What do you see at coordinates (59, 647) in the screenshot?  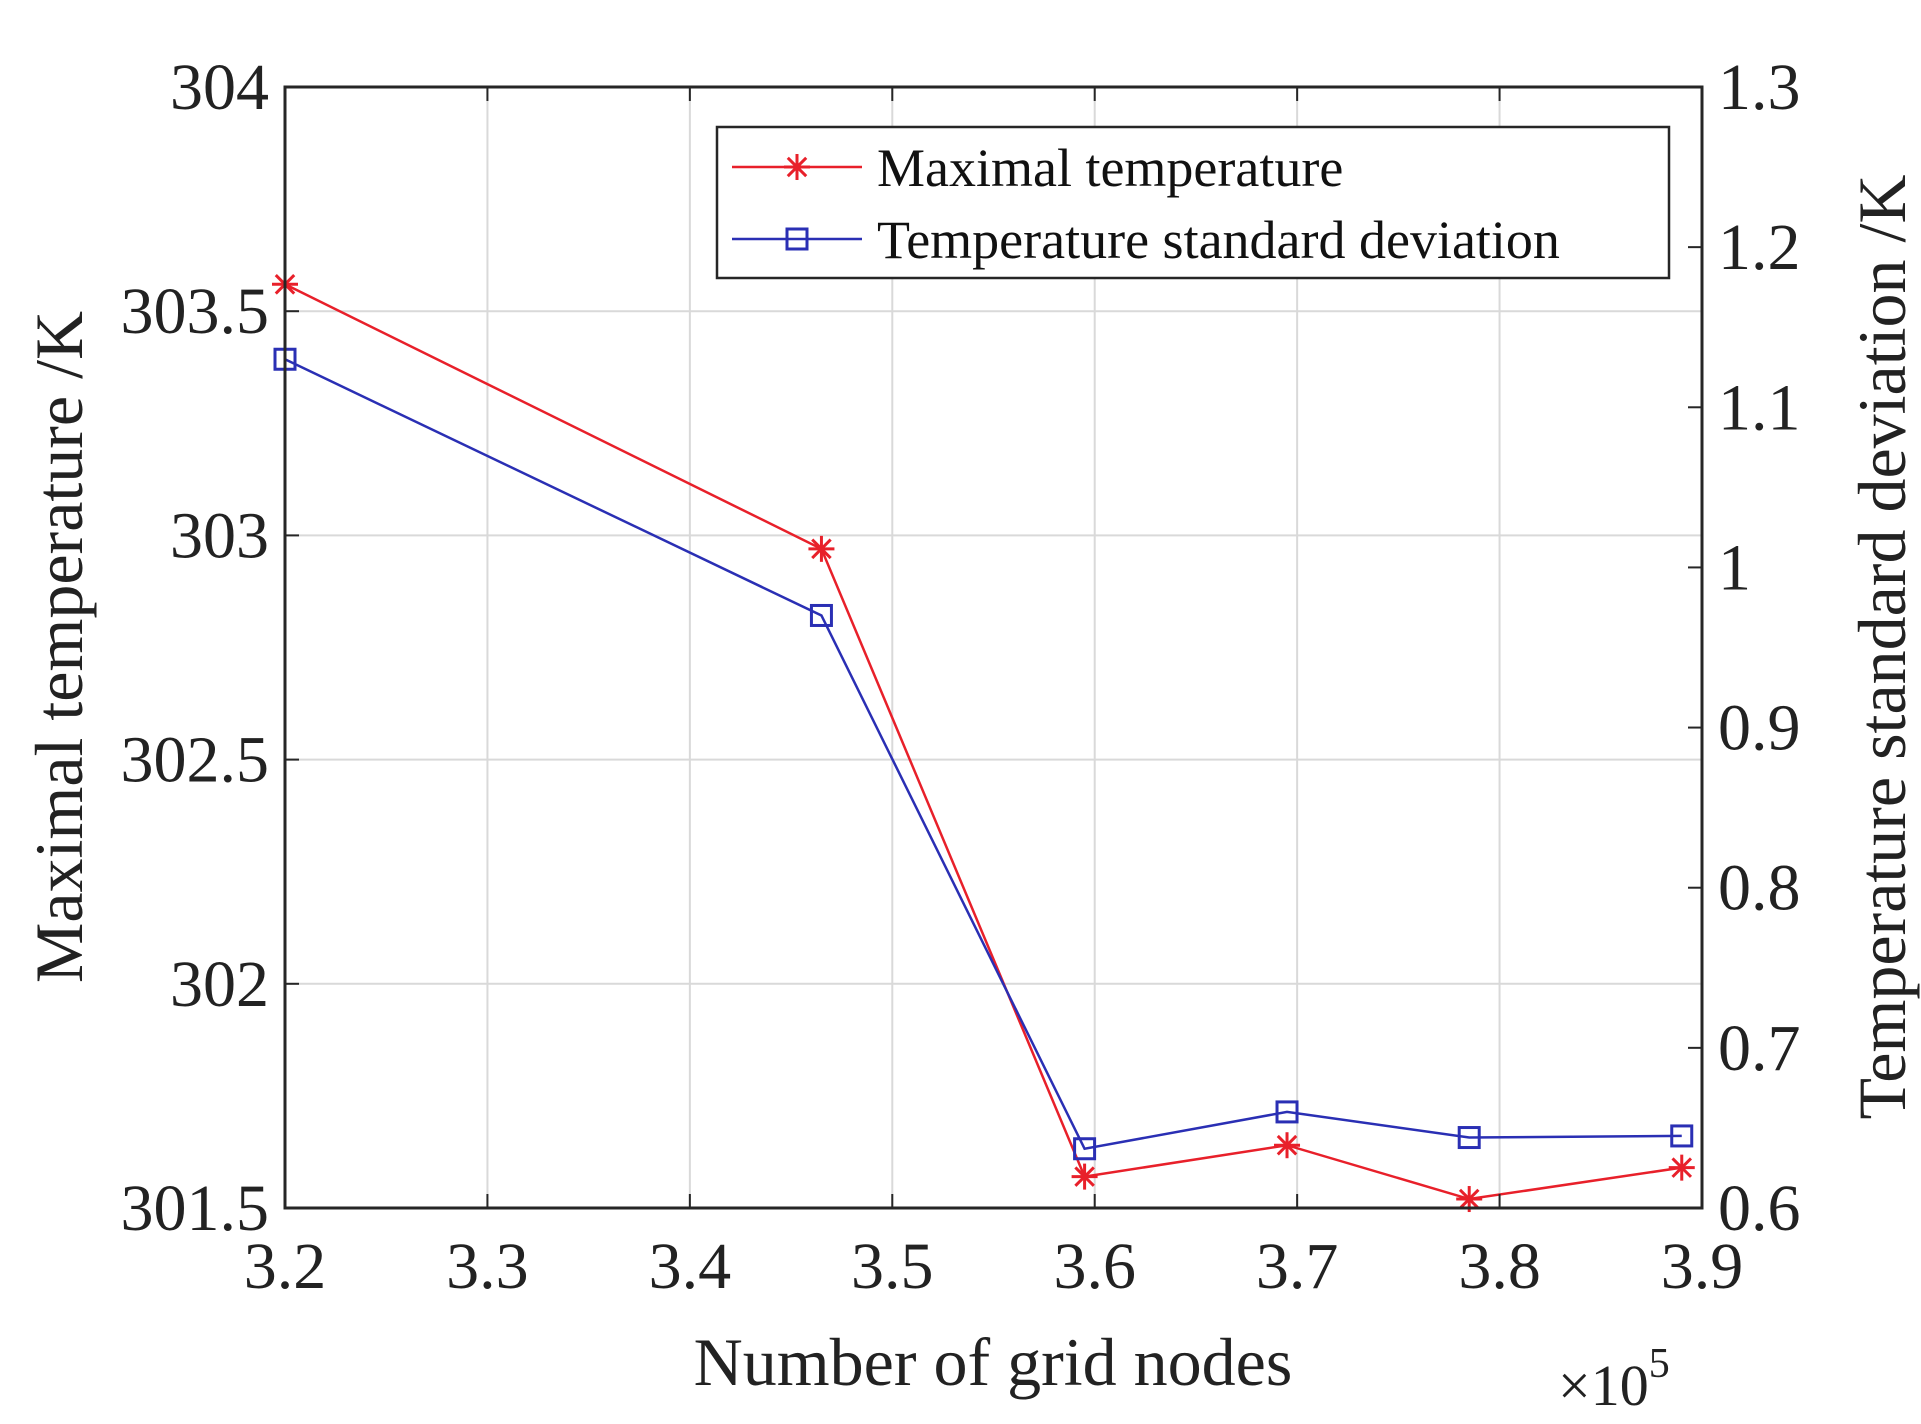 I see `y-left-axis-title: Maximal temperature /K` at bounding box center [59, 647].